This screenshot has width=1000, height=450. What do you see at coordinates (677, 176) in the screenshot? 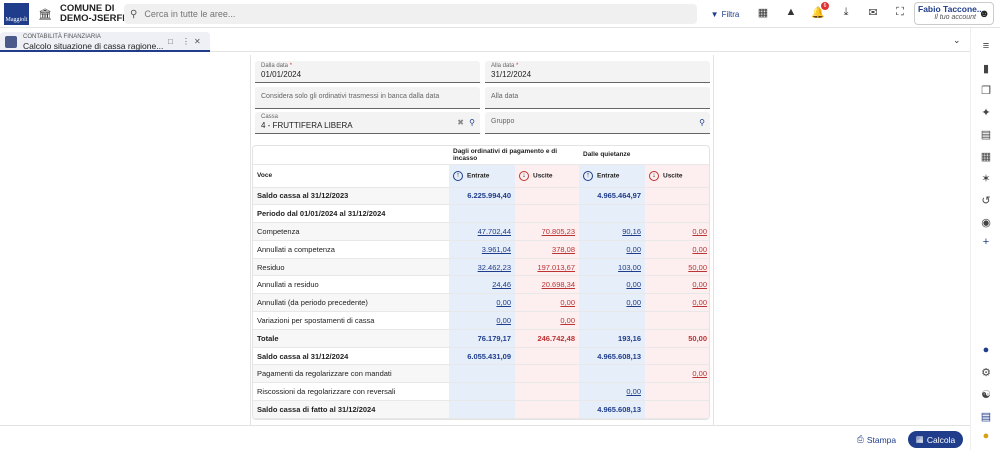
I see `uscite-header: ↓ Uscite` at bounding box center [677, 176].